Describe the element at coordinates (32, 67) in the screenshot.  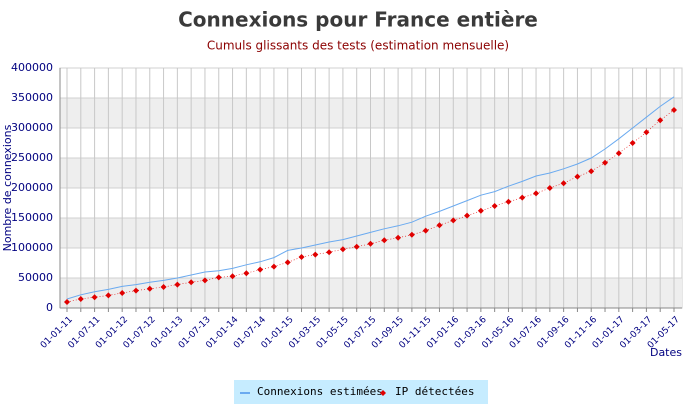
I see `y-tick-label: 400000` at that location.